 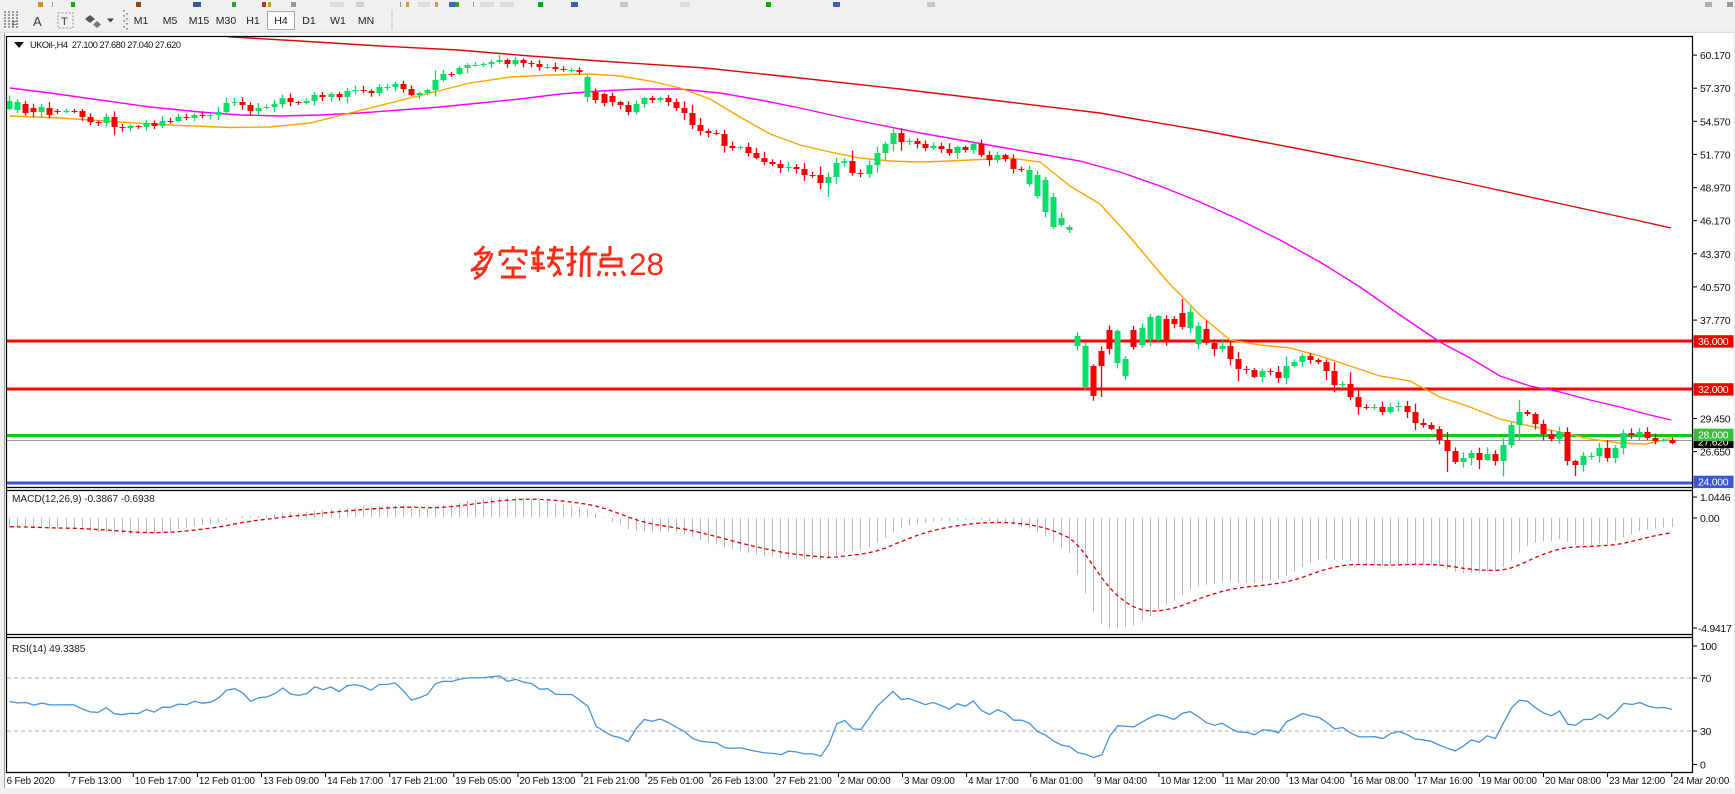 What do you see at coordinates (1509, 781) in the screenshot?
I see `svg-text: 19 Mar 00:00` at bounding box center [1509, 781].